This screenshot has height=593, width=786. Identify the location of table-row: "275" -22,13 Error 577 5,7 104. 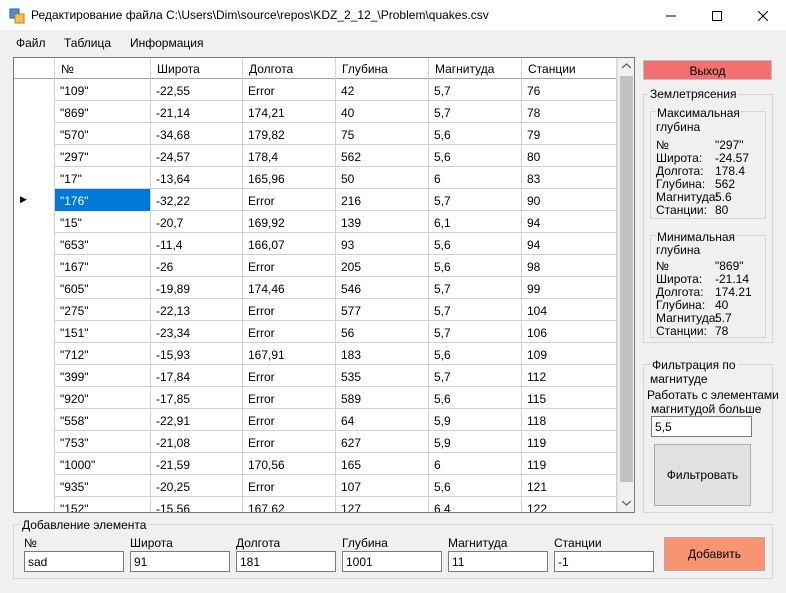
(315, 310).